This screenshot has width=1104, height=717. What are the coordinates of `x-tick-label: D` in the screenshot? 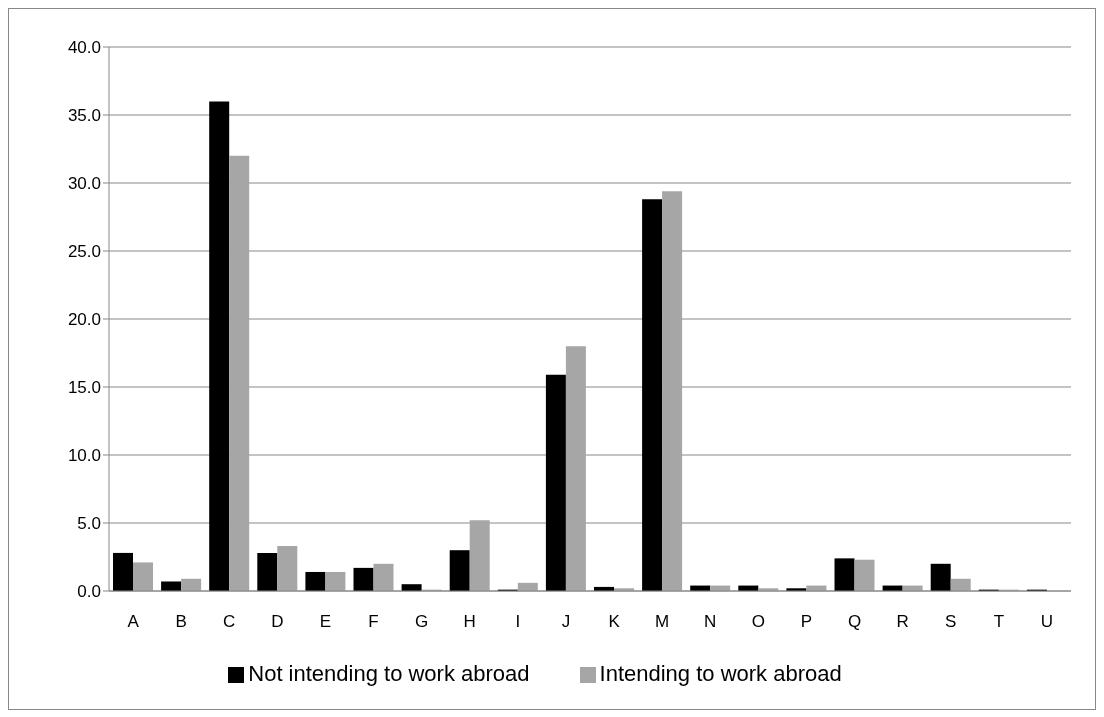 It's located at (277, 622).